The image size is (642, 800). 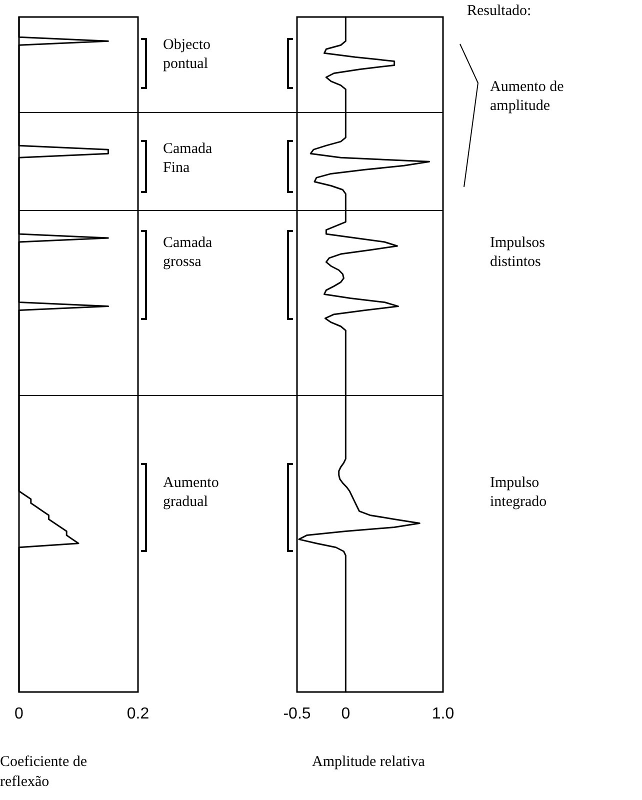 I want to click on text: Impulso integrado, so click(x=519, y=493).